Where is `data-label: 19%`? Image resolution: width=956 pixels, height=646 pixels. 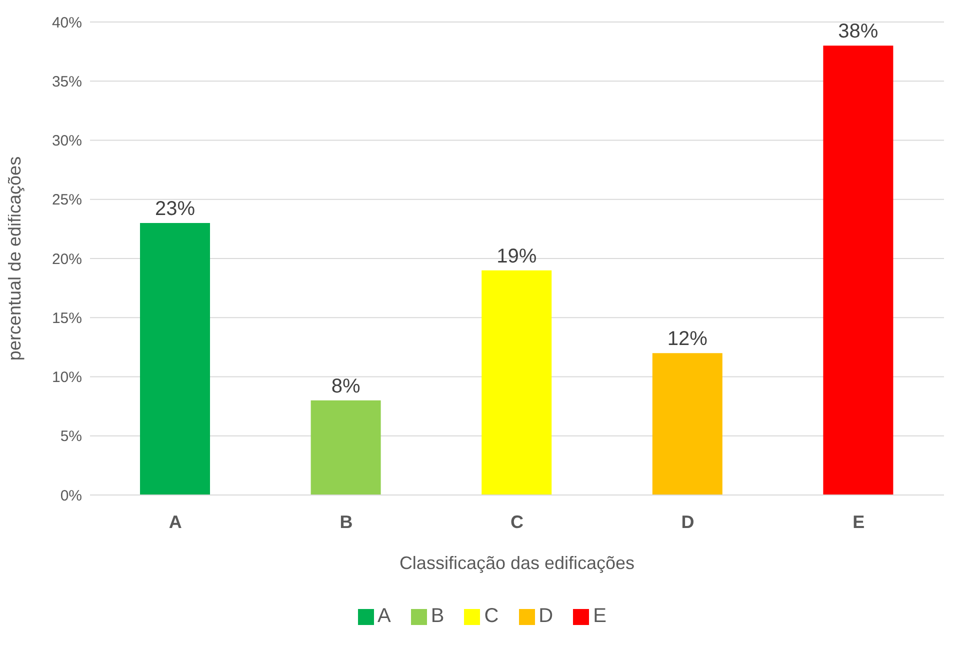 data-label: 19% is located at coordinates (516, 256).